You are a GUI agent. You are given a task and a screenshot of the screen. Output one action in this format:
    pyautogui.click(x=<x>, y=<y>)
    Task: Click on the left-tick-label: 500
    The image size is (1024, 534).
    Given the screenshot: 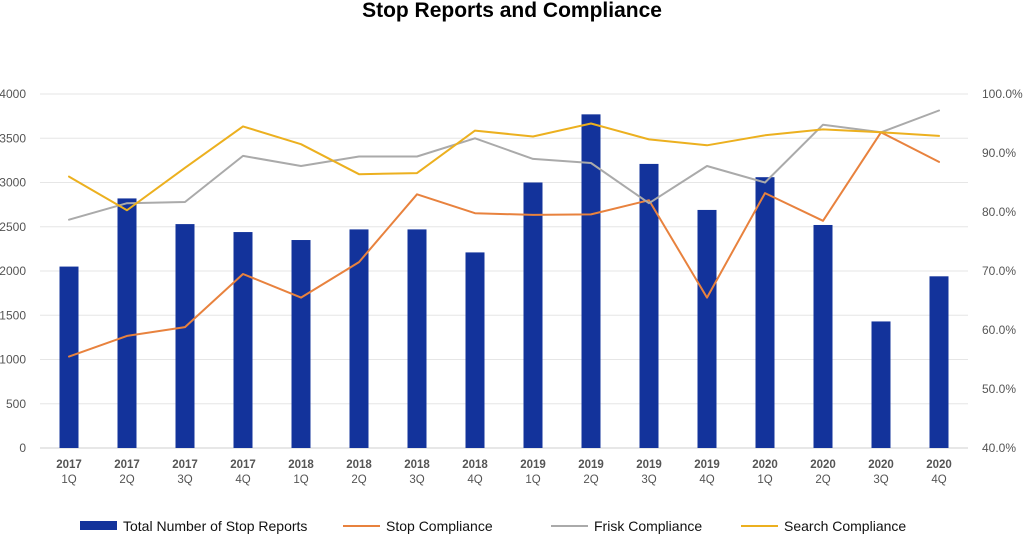 What is the action you would take?
    pyautogui.click(x=16, y=404)
    